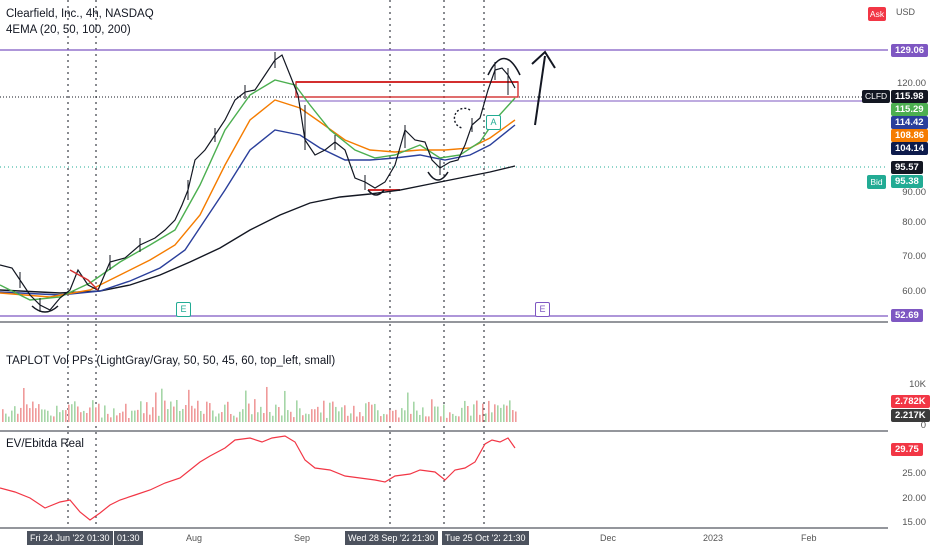 The image size is (932, 550). What do you see at coordinates (302, 538) in the screenshot?
I see `time-label: Sep` at bounding box center [302, 538].